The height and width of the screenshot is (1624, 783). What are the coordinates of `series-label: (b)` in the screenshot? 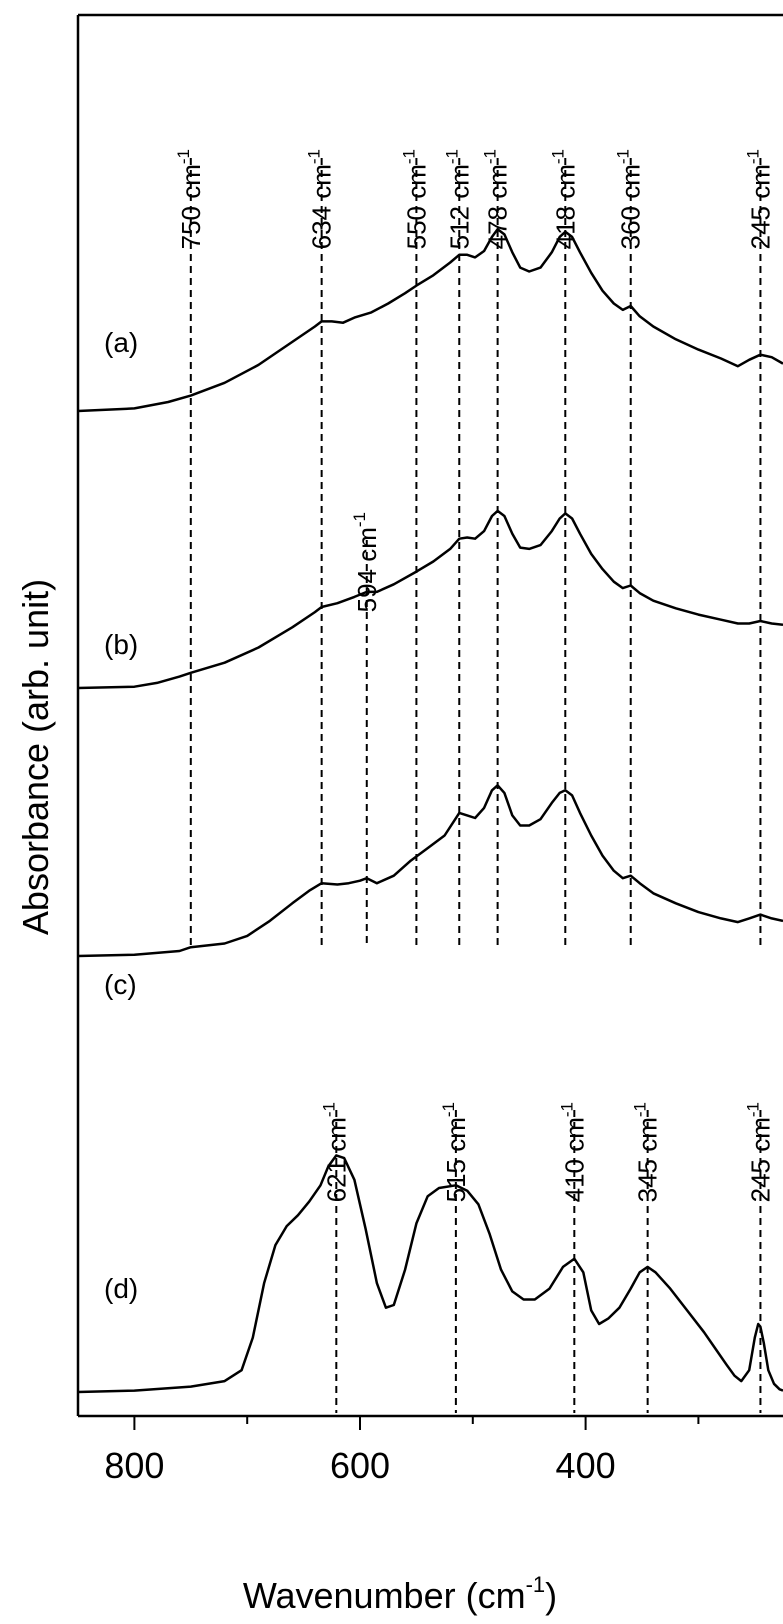 It's located at (121, 644).